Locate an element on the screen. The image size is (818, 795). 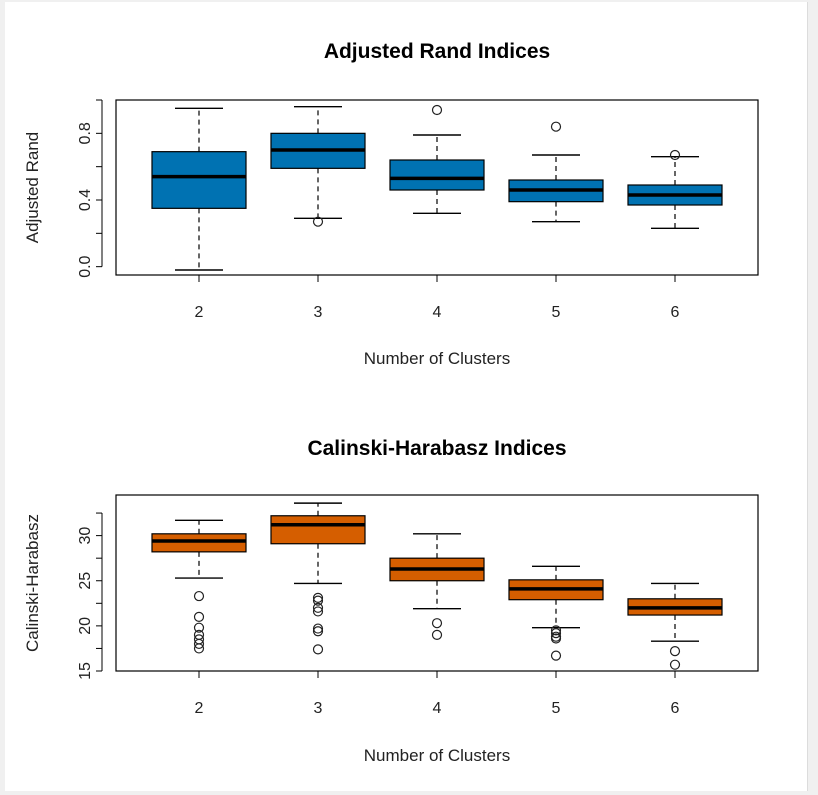
y-tick-label: 0.0 is located at coordinates (85, 266).